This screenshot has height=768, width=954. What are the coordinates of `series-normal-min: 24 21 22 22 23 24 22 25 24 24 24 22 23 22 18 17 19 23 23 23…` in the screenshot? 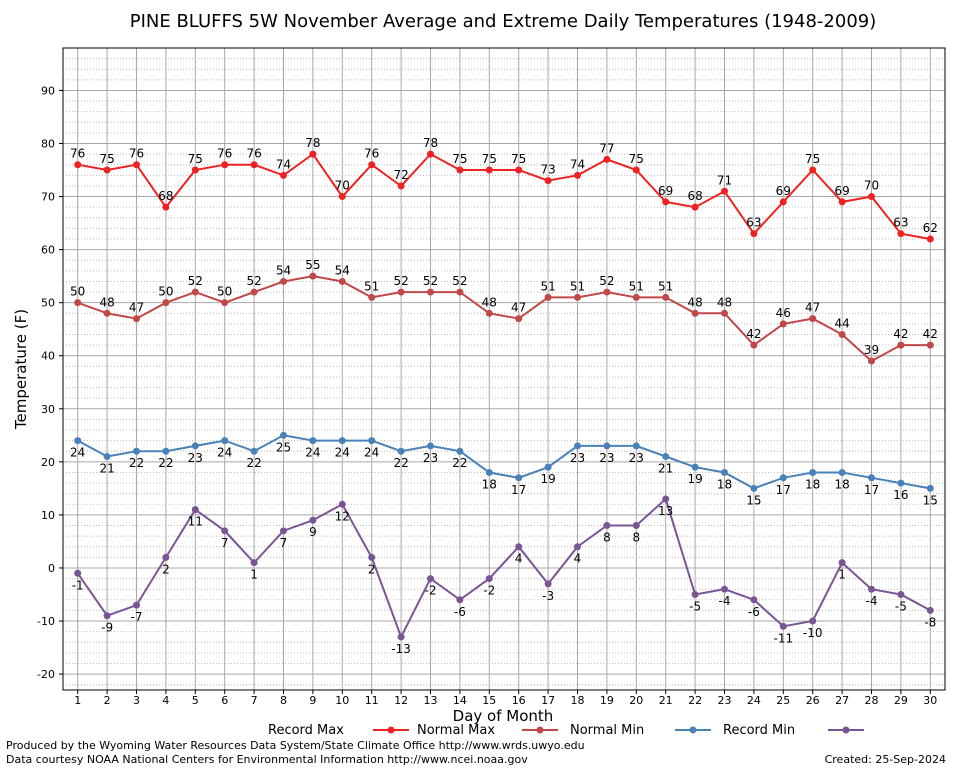 It's located at (504, 469).